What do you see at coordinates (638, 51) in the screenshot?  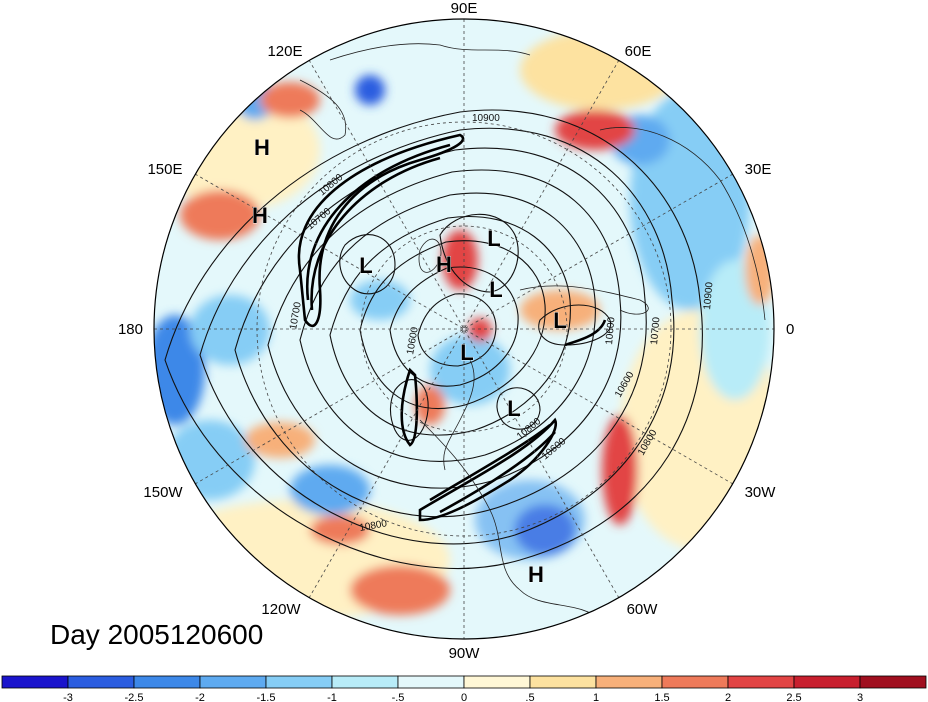 I see `lon-label-60e: 60E` at bounding box center [638, 51].